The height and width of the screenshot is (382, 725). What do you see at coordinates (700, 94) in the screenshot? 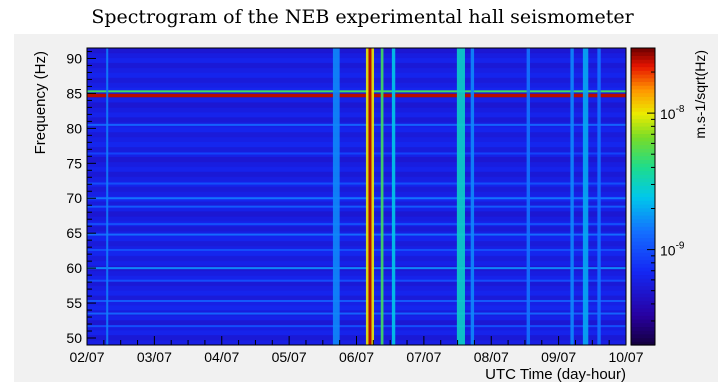
I see `colorbar-label: m.s-1/sqrt(Hz)` at bounding box center [700, 94].